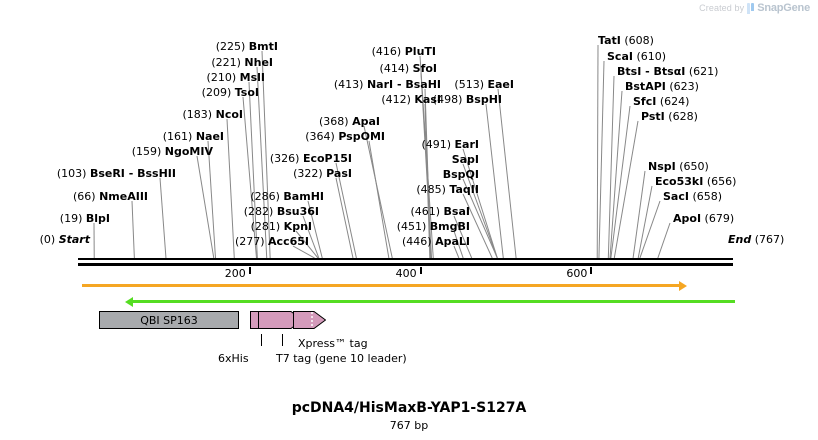  What do you see at coordinates (420, 51) in the screenshot?
I see `enzyme-name: PluTI` at bounding box center [420, 51].